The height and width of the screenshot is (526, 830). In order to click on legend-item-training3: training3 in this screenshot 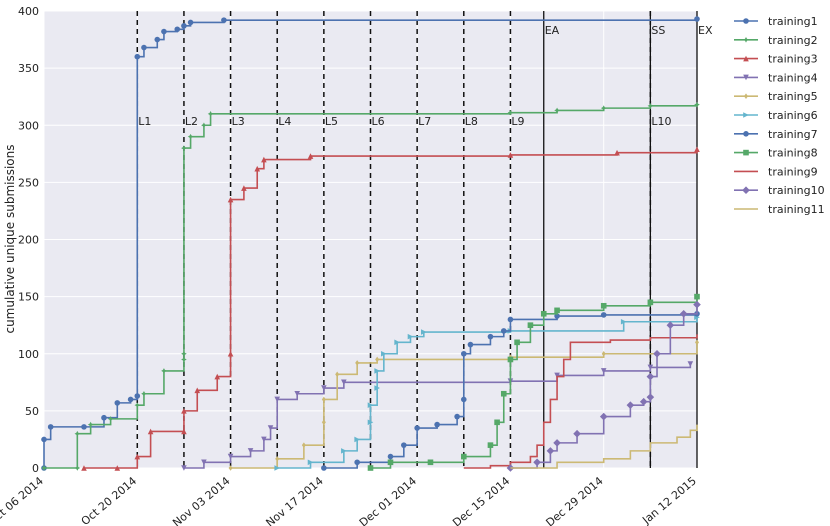, I will do `click(776, 59)`.